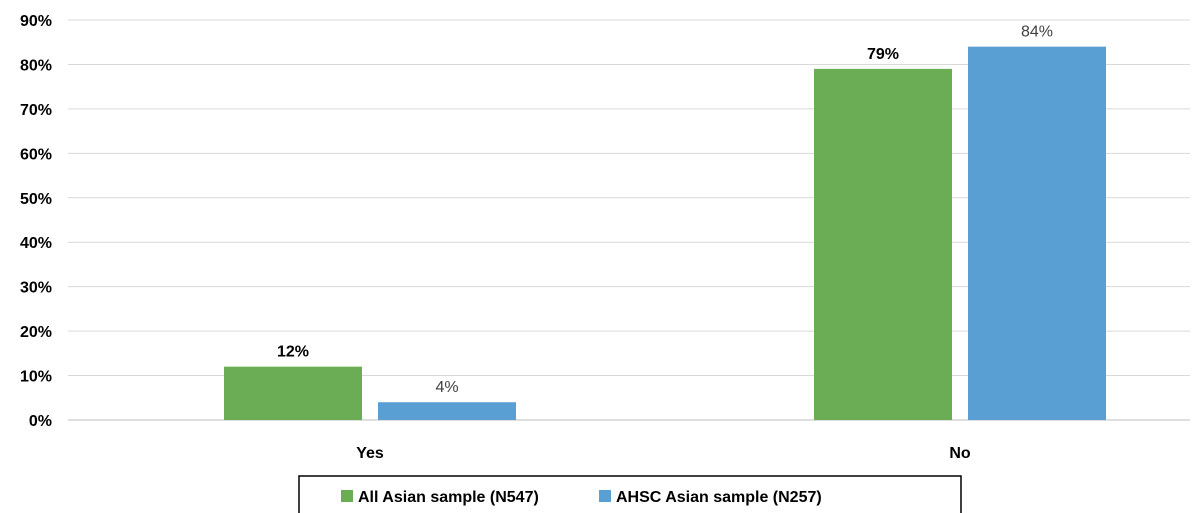 The image size is (1201, 513). I want to click on legend-box, so click(630, 494).